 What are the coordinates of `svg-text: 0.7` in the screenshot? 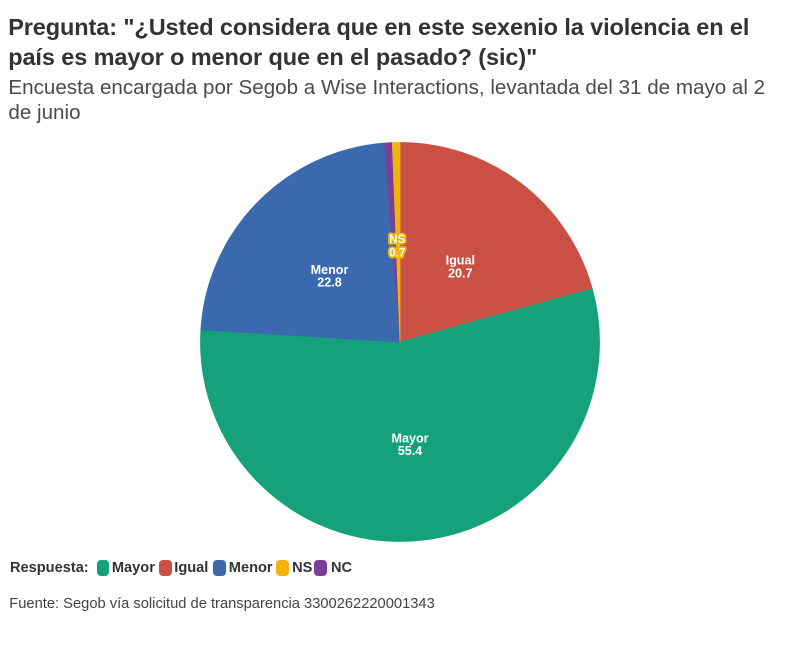 It's located at (397, 253).